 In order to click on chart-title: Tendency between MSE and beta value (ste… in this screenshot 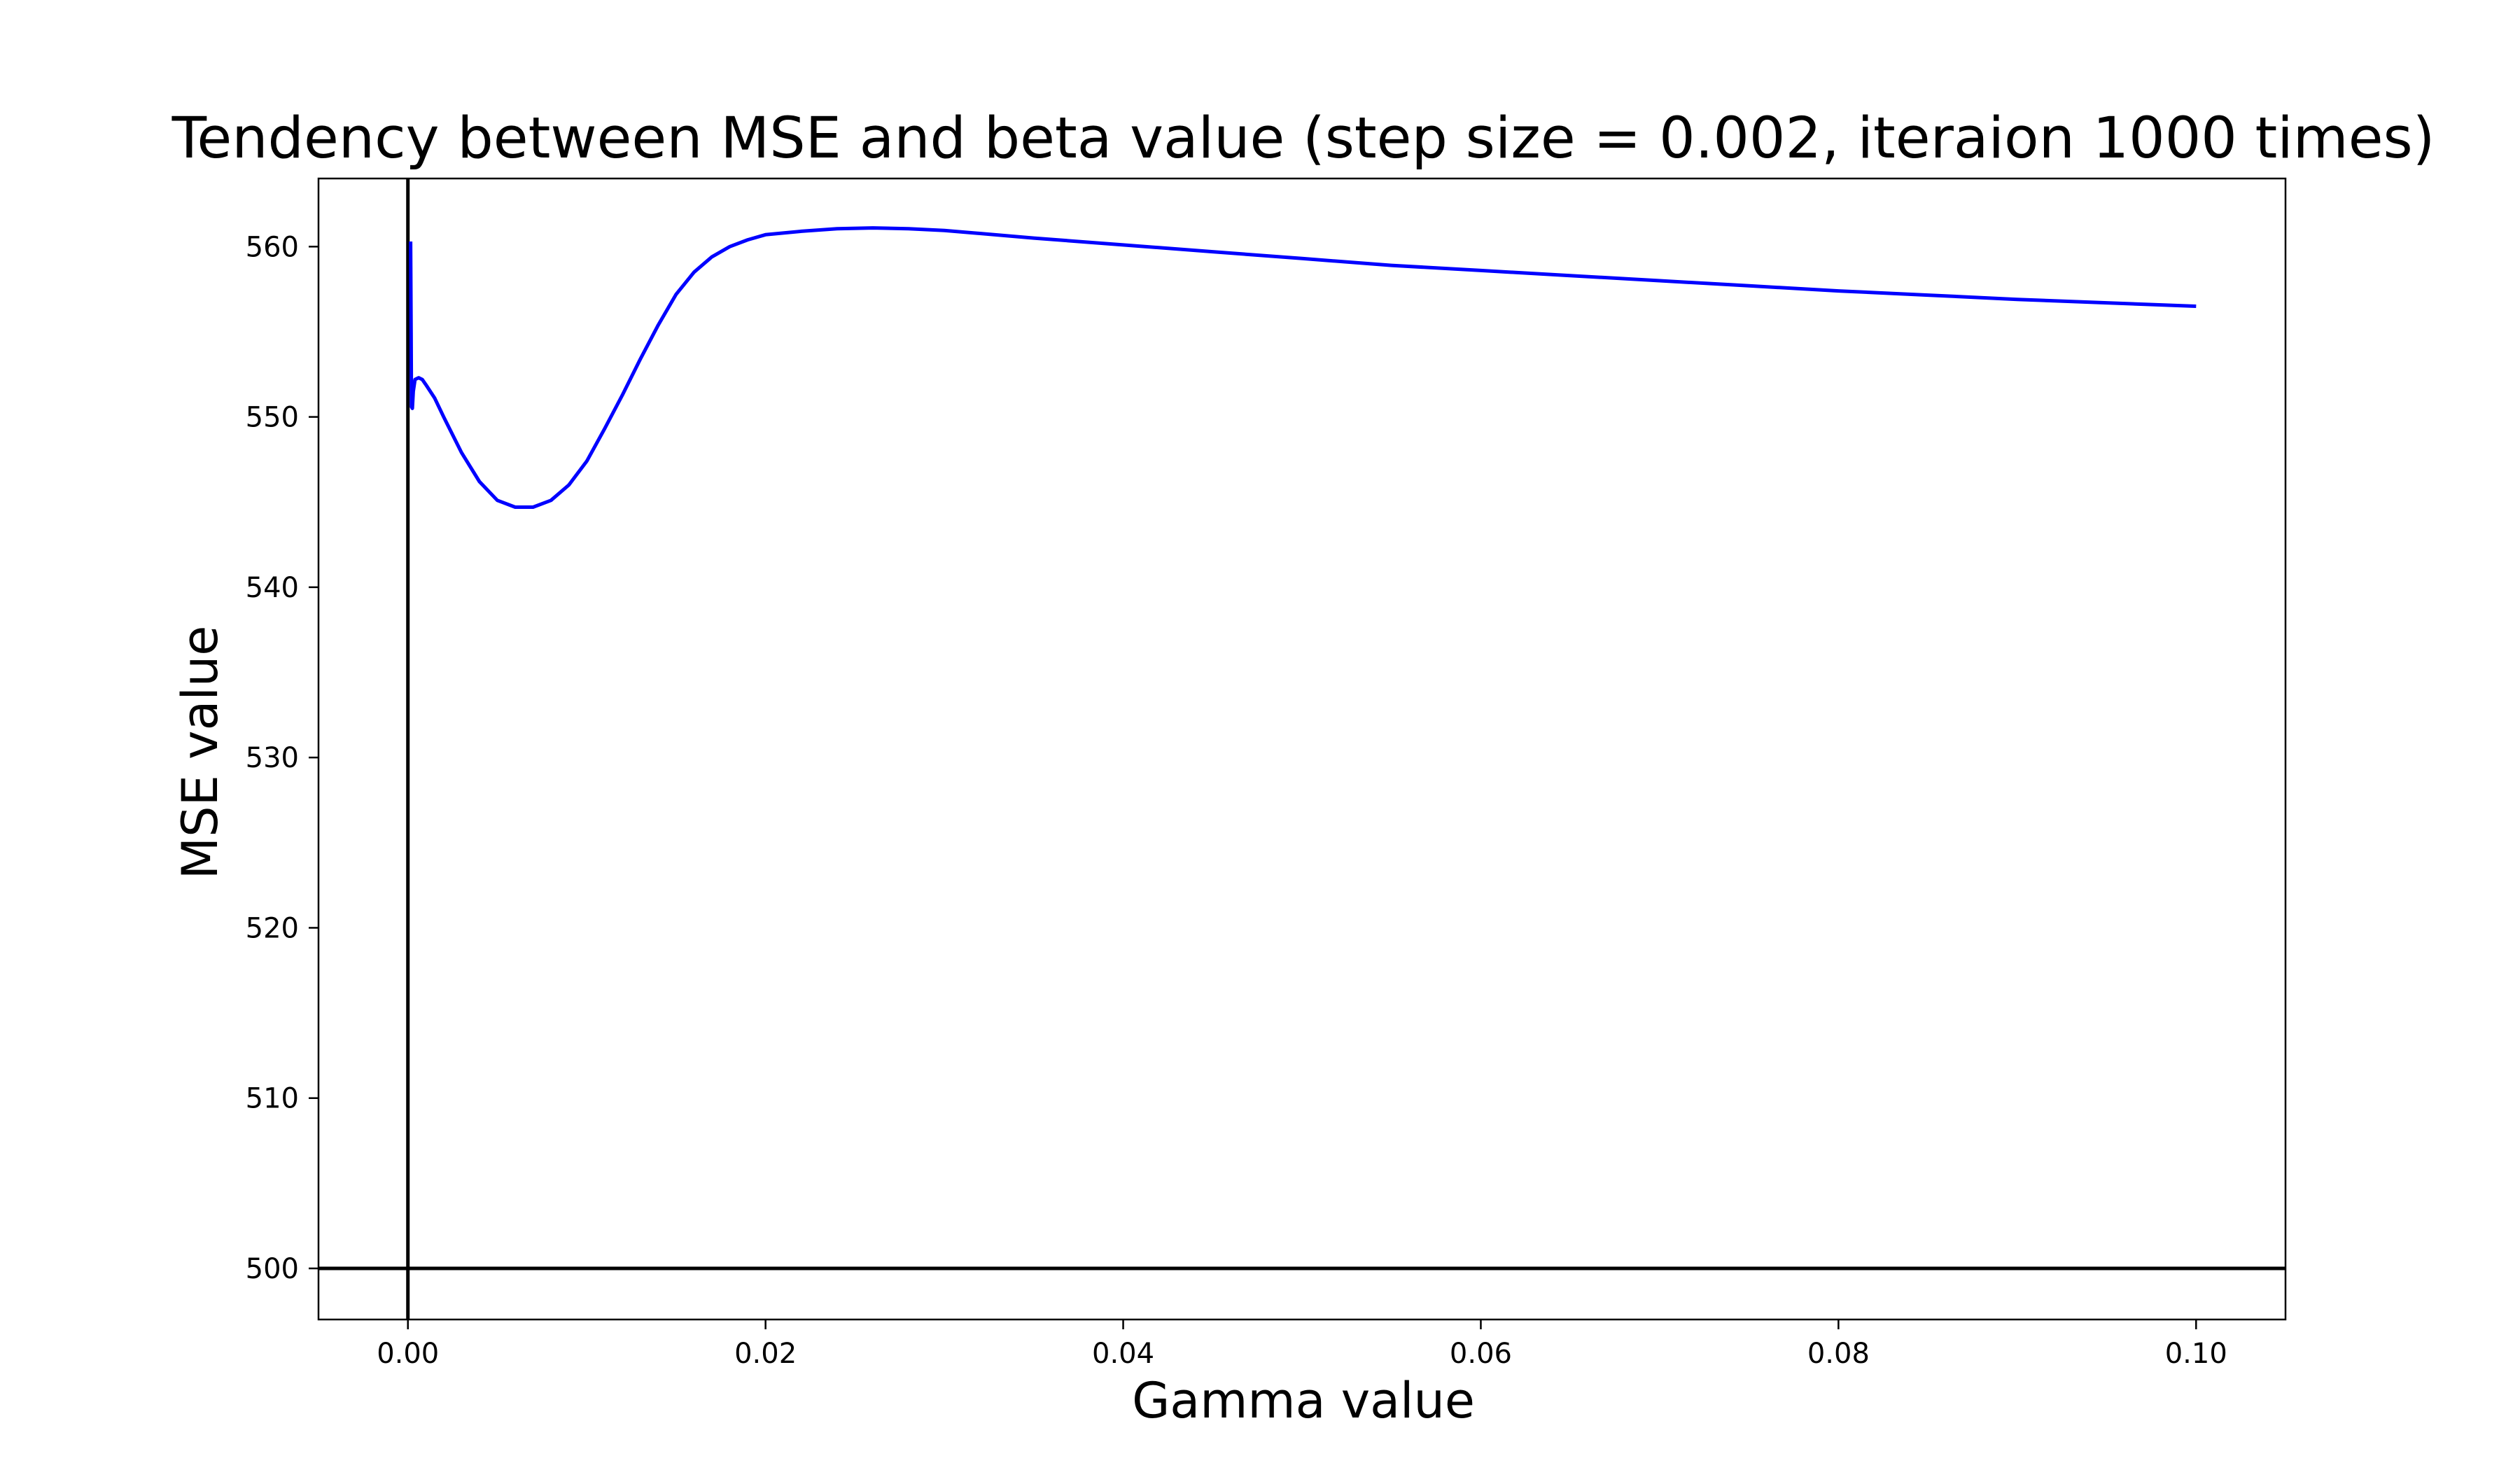, I will do `click(1303, 139)`.